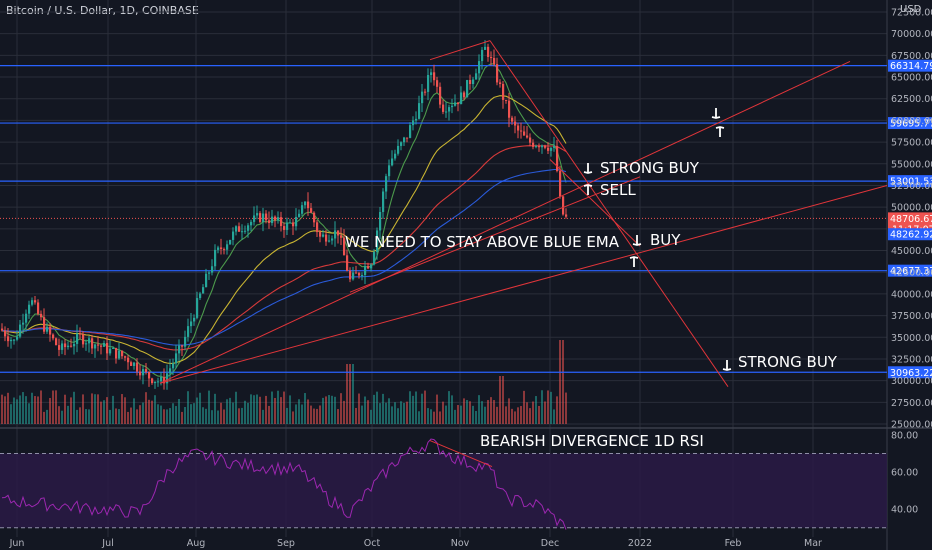  Describe the element at coordinates (595, 203) in the screenshot. I see `trendline-short` at that location.